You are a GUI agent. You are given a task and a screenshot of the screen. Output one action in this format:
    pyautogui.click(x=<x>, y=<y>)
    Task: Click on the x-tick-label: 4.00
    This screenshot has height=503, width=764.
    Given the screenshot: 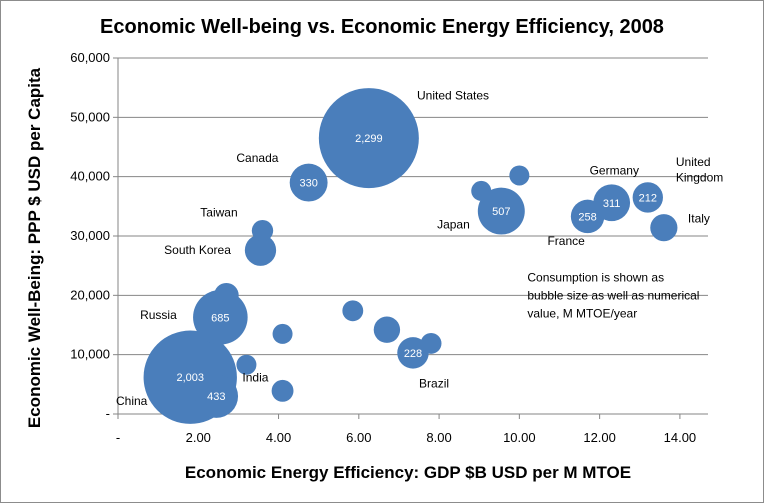 What is the action you would take?
    pyautogui.click(x=278, y=437)
    